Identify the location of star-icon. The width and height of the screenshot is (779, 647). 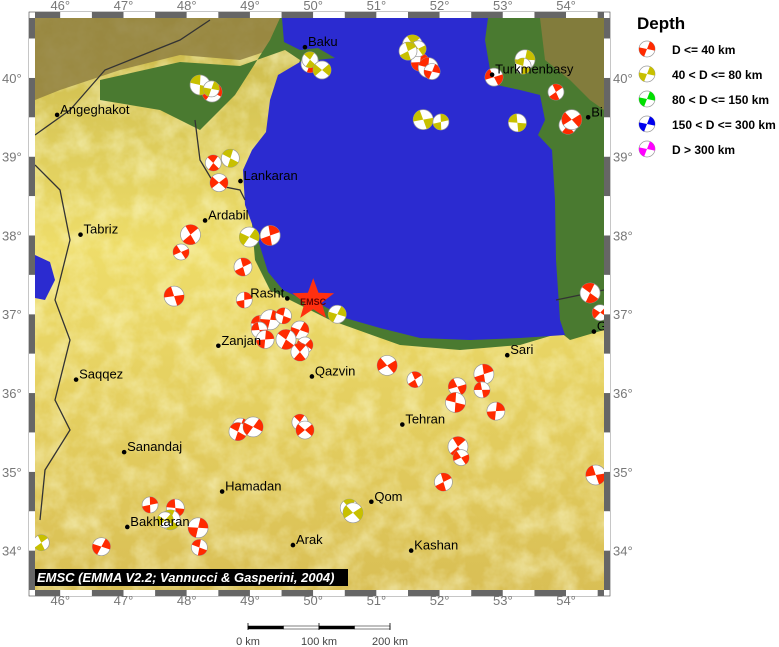
(313, 298).